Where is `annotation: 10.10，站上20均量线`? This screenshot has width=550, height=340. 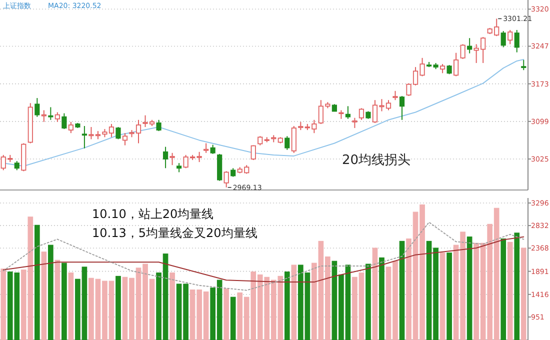 annotation: 10.10，站上20均量线 is located at coordinates (153, 214).